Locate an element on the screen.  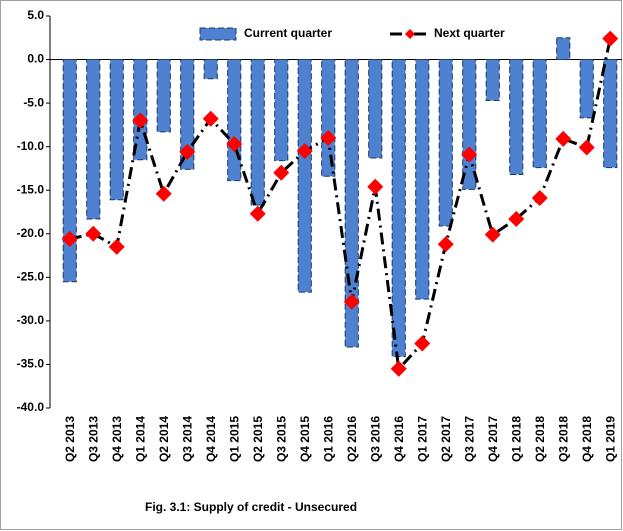
x-tick-label: Q1 2016 is located at coordinates (328, 439).